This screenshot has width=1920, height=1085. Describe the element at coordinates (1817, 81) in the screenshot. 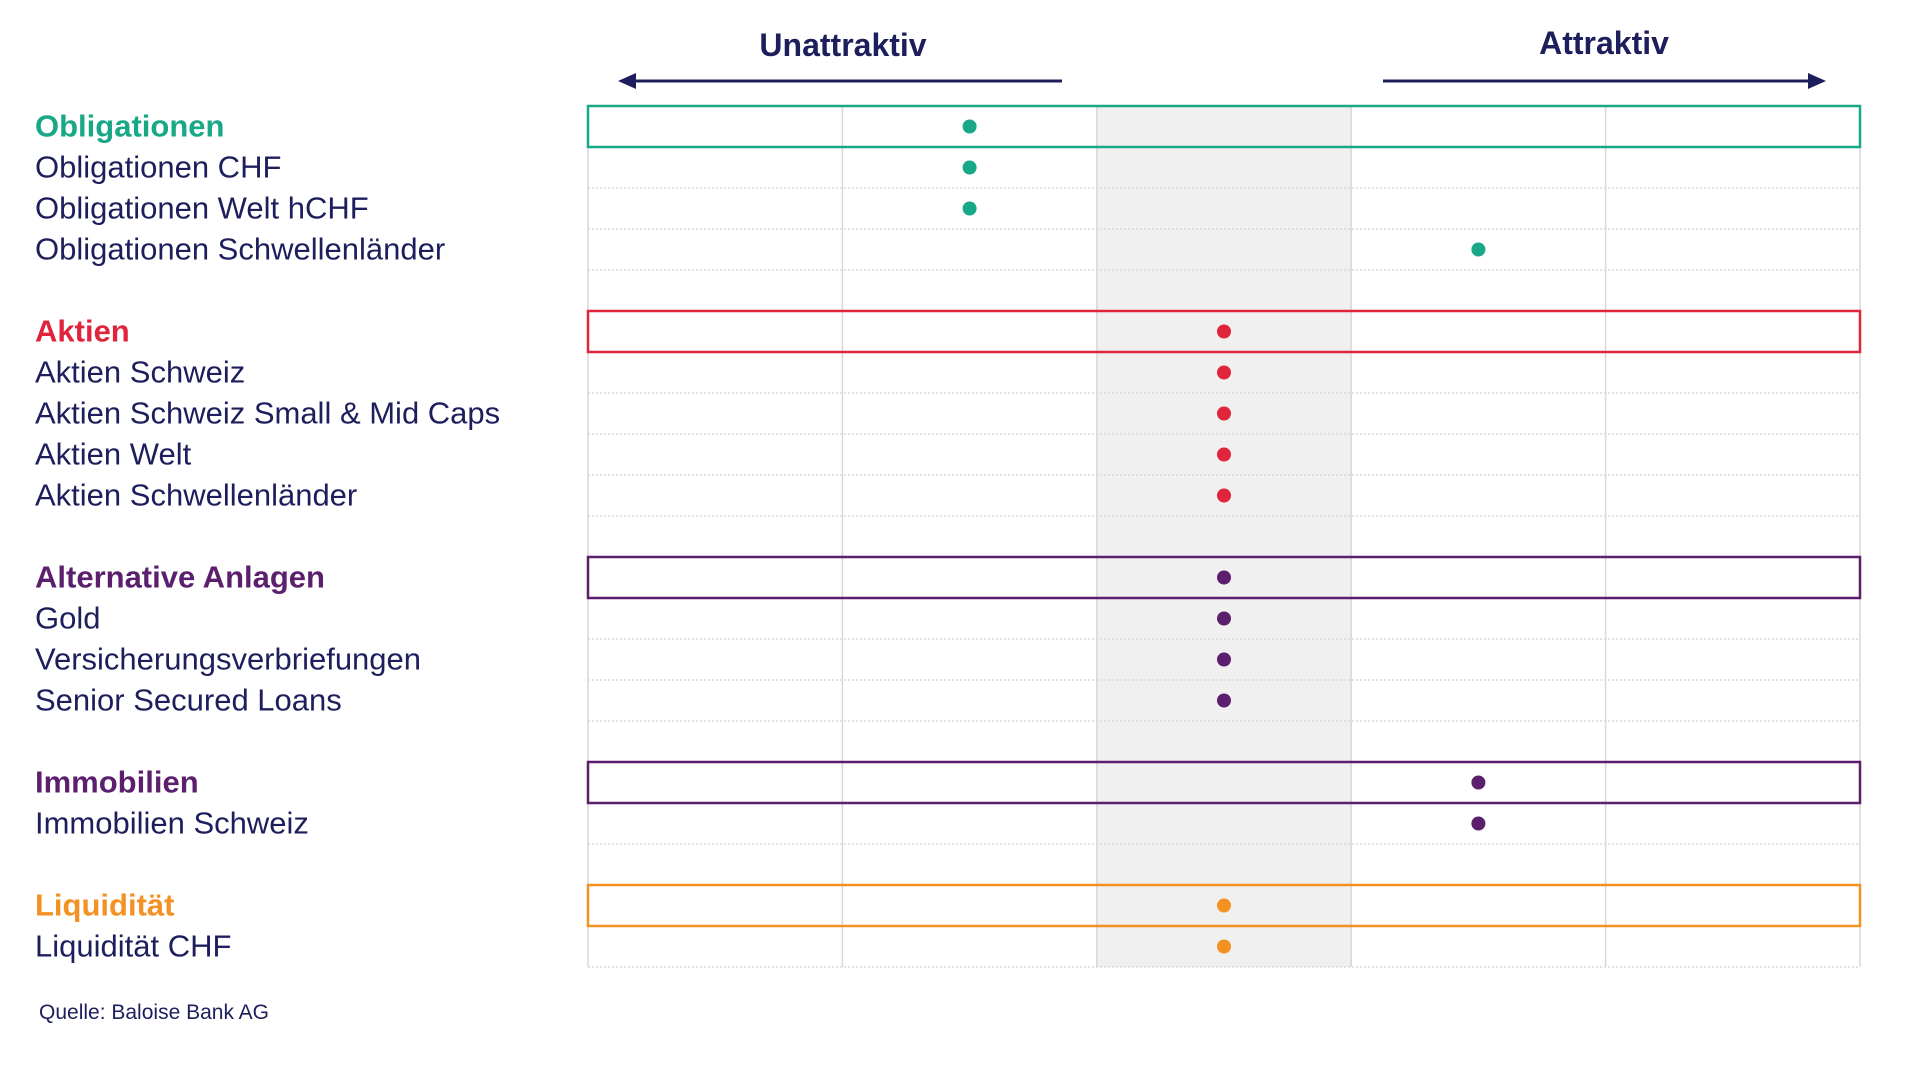

I see `right-arrow-head` at that location.